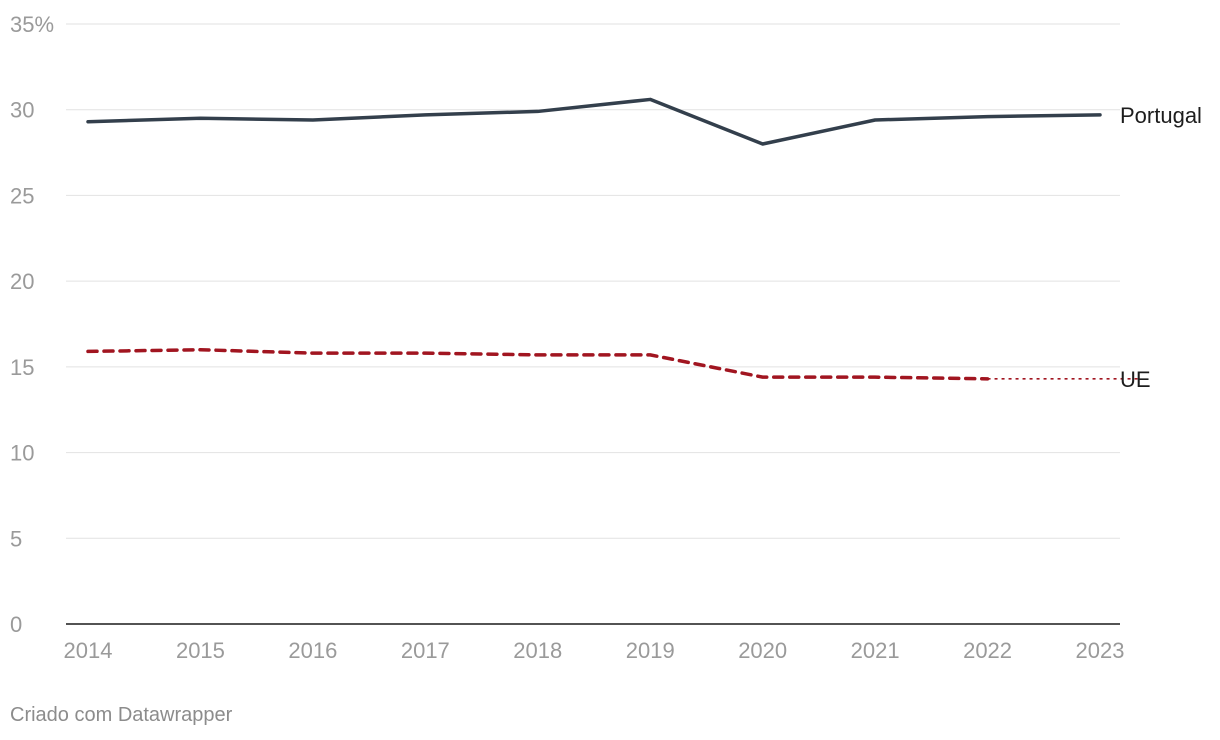 The height and width of the screenshot is (740, 1220). What do you see at coordinates (22, 195) in the screenshot?
I see `y-tick-label: 25` at bounding box center [22, 195].